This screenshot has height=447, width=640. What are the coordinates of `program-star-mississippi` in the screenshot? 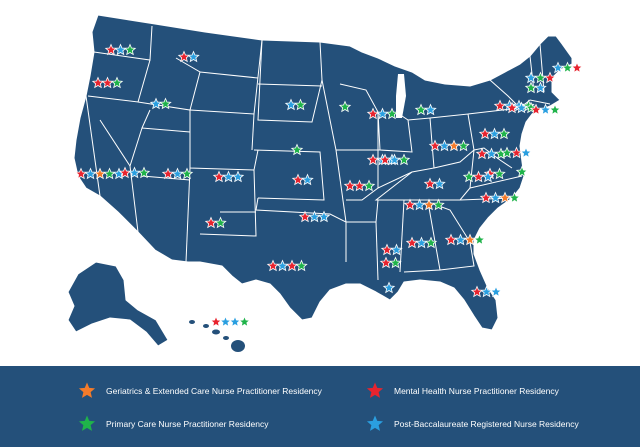 It's located at (395, 262).